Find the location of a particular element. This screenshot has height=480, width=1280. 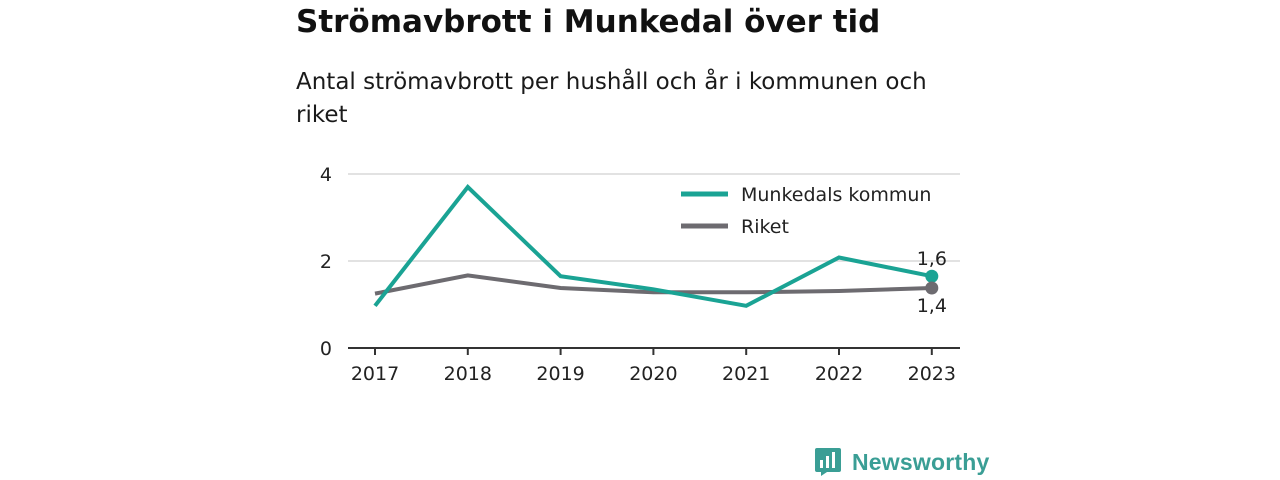

legend: Munkedals kommun Riket is located at coordinates (806, 211).